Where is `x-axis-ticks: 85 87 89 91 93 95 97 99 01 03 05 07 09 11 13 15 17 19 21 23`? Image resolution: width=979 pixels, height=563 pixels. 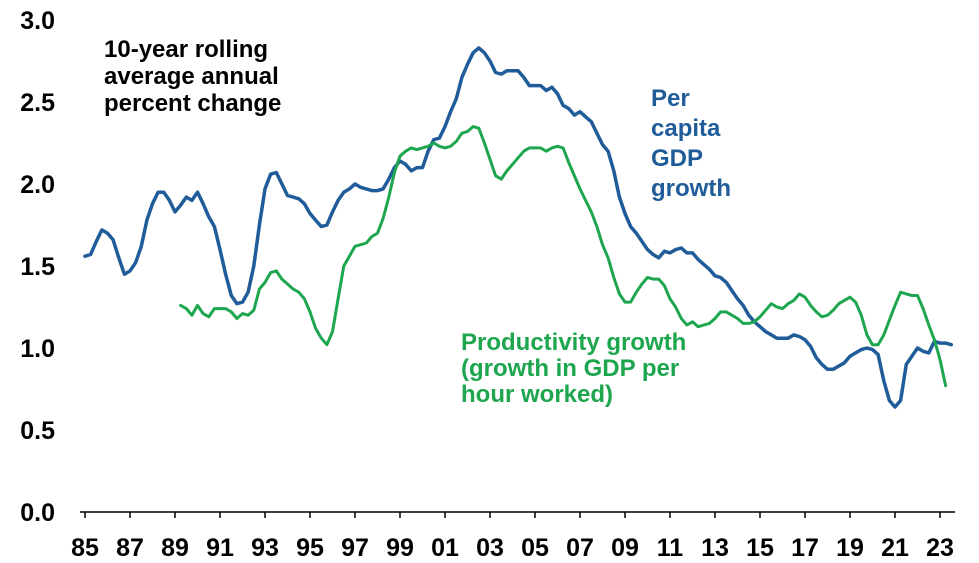
x-axis-ticks: 85 87 89 91 93 95 97 99 01 03 05 07 09 11 13 15 17 19 21 23 is located at coordinates (512, 537).